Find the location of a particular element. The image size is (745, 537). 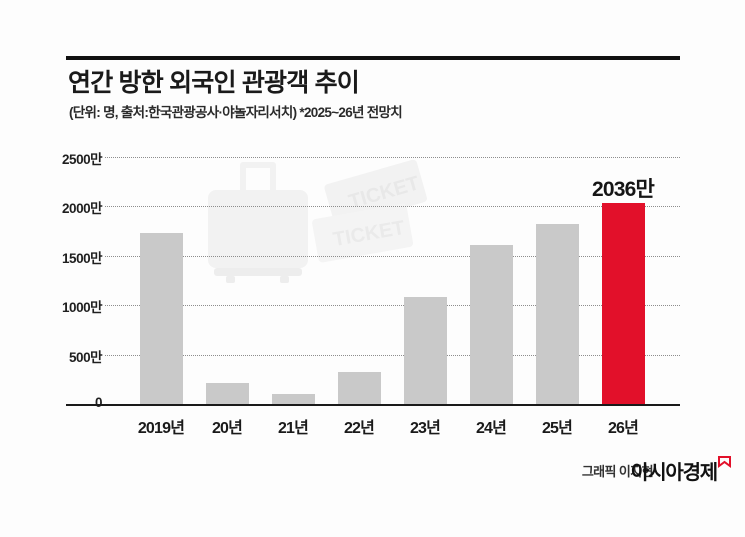

page-title: 연간 방한 외국인 관광객 추이 is located at coordinates (214, 83).